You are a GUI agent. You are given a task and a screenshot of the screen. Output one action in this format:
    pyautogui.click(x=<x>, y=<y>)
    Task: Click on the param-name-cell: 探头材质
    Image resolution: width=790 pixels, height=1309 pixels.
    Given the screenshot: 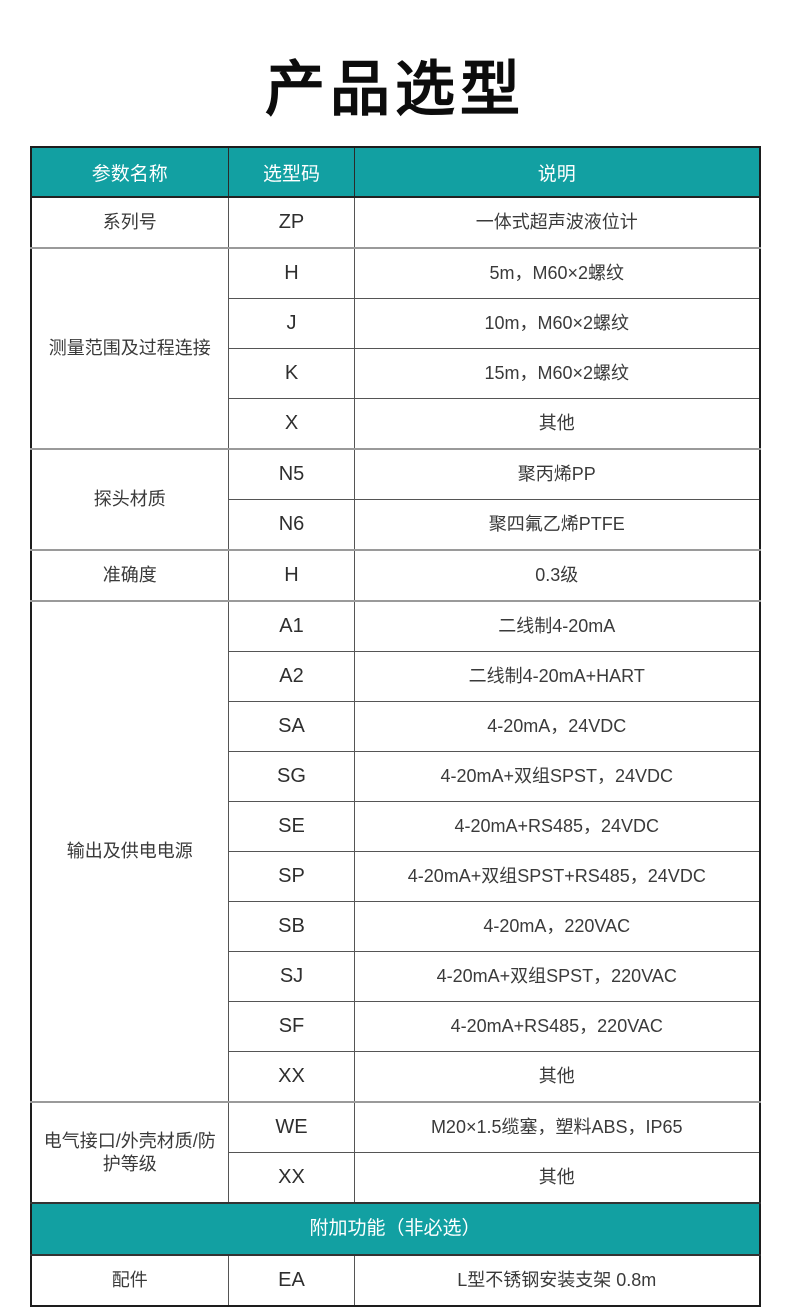 What is the action you would take?
    pyautogui.click(x=129, y=499)
    